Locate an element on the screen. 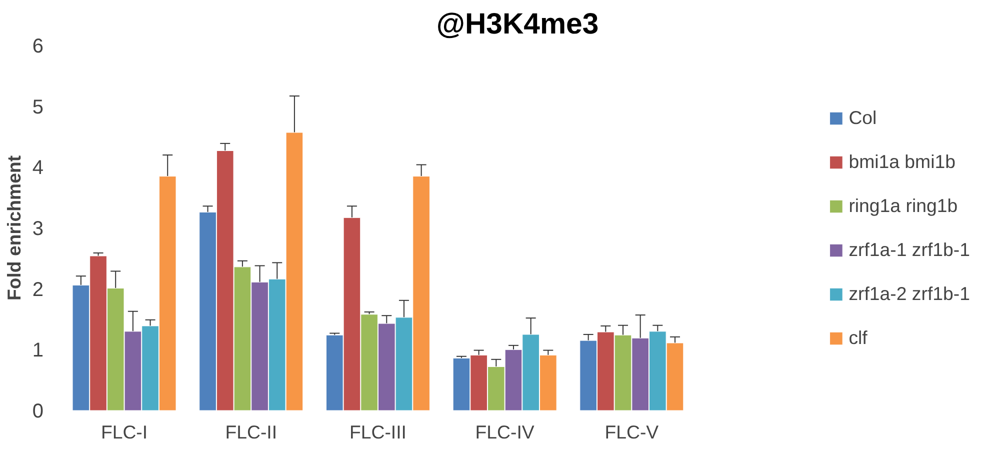 This screenshot has height=454, width=995. x-tick-label: FLC-I is located at coordinates (124, 432).